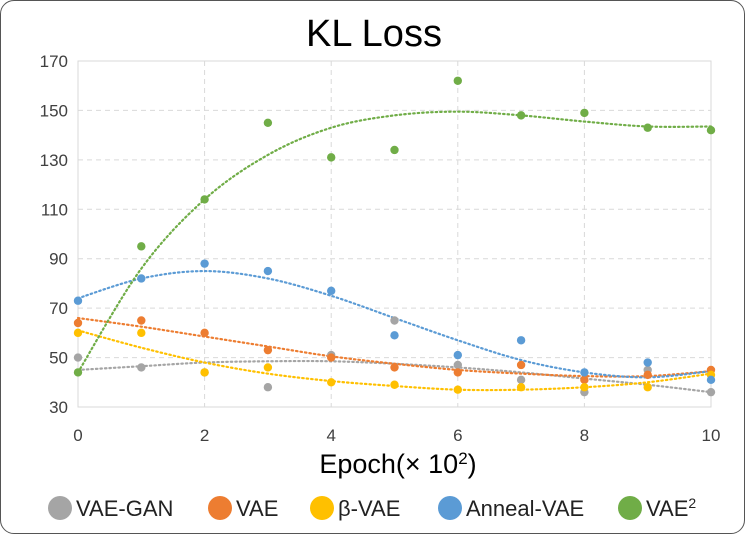 The height and width of the screenshot is (536, 747). Describe the element at coordinates (369, 508) in the screenshot. I see `legend-label: β-VAE` at that location.